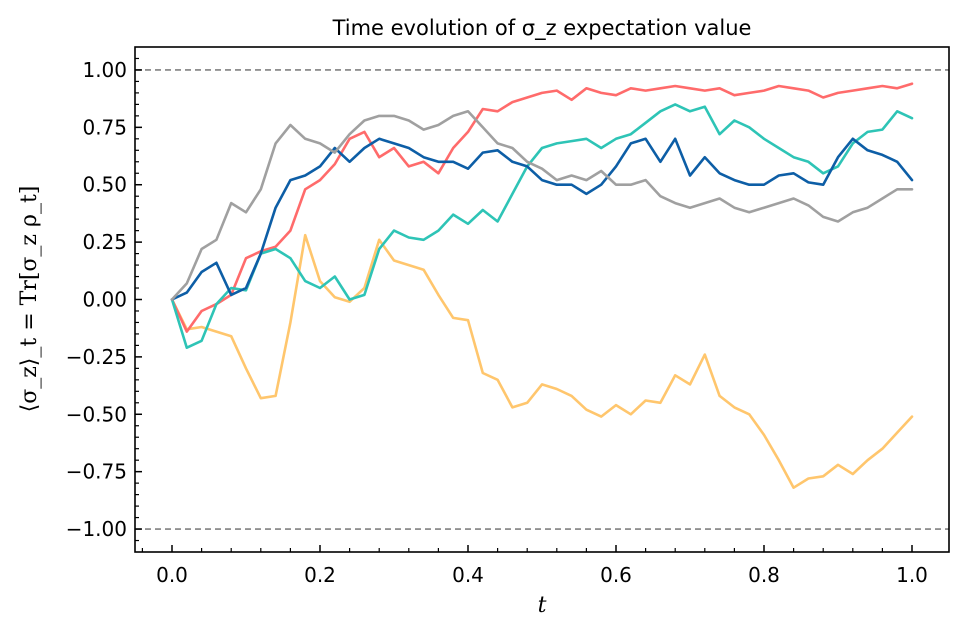  What do you see at coordinates (468, 575) in the screenshot?
I see `x-tick-label: 0.4` at bounding box center [468, 575].